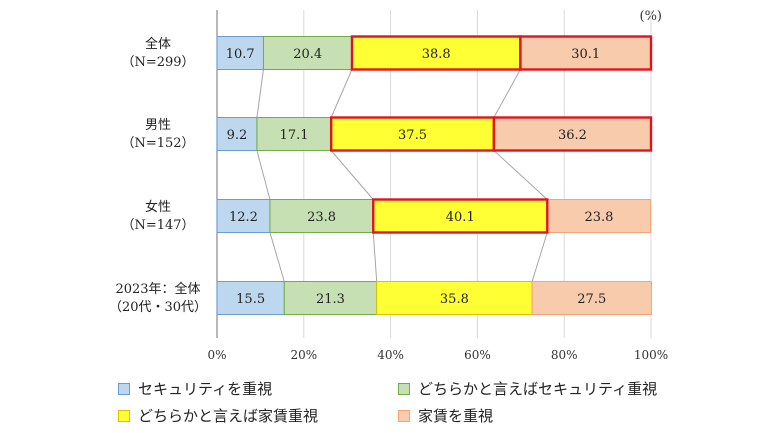 The image size is (770, 433). I want to click on data-label: 27.5, so click(591, 299).